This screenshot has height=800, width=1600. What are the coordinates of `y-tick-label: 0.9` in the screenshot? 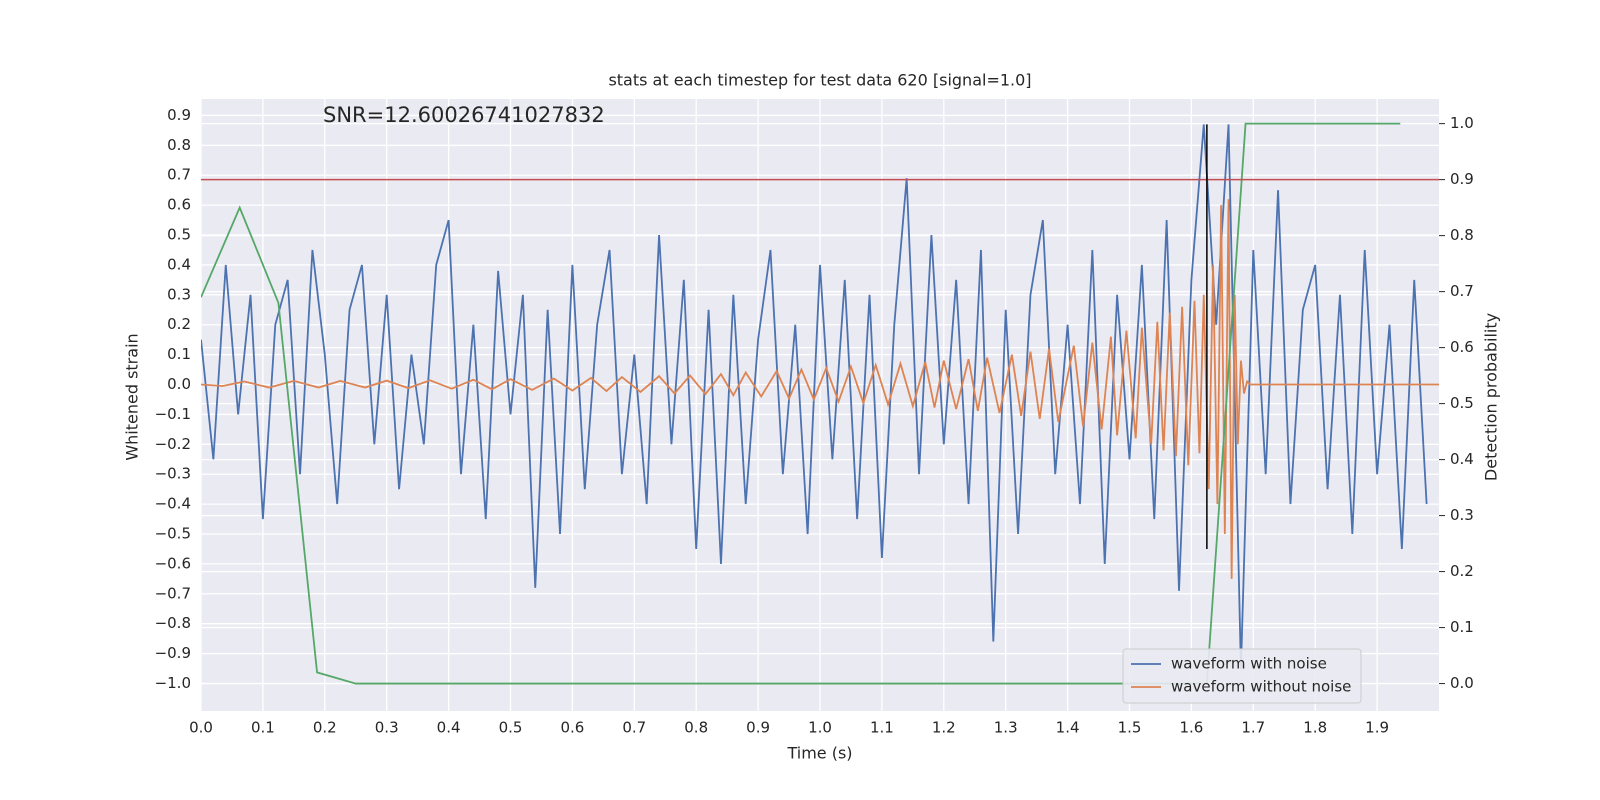 It's located at (179, 115).